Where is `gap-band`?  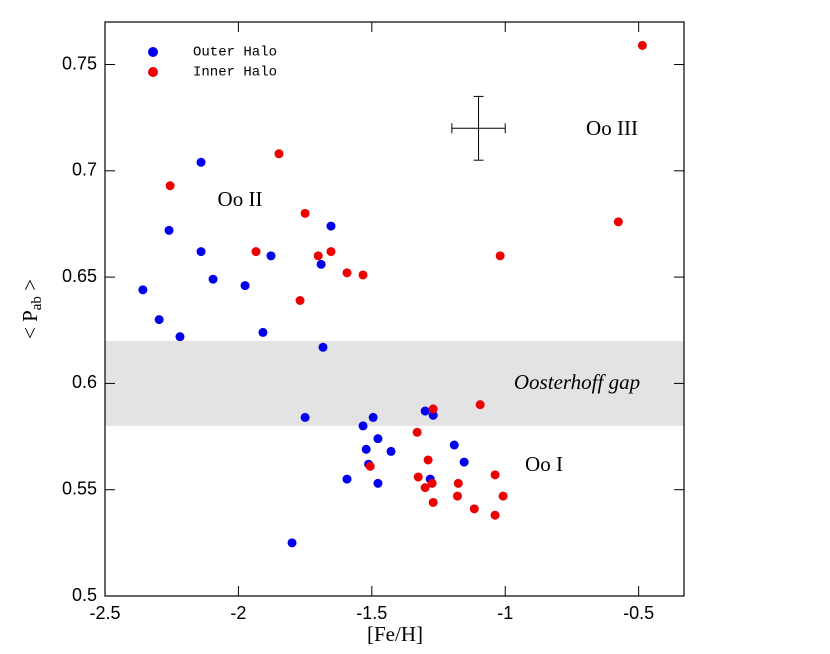 gap-band is located at coordinates (394, 383).